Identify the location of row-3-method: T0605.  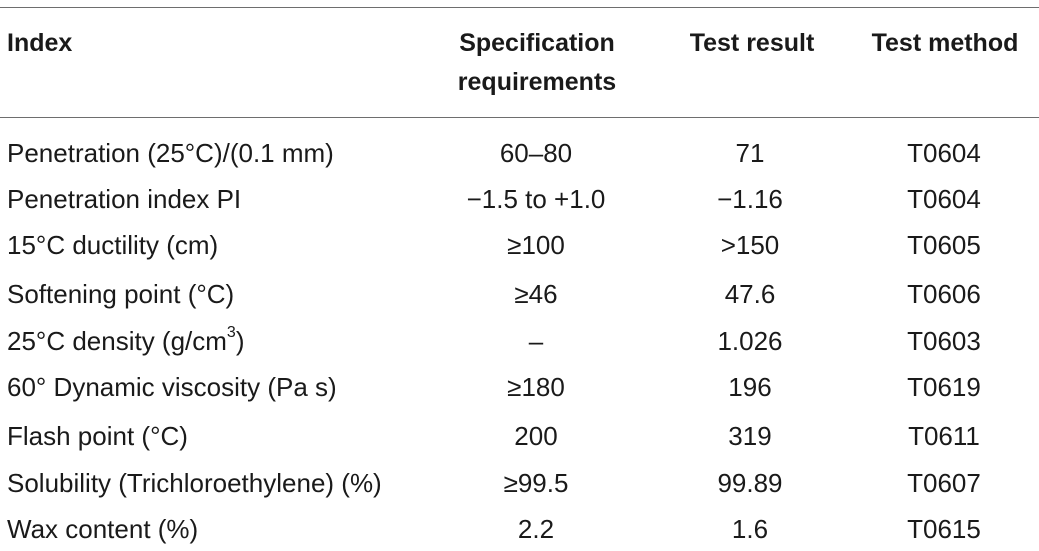
(944, 245).